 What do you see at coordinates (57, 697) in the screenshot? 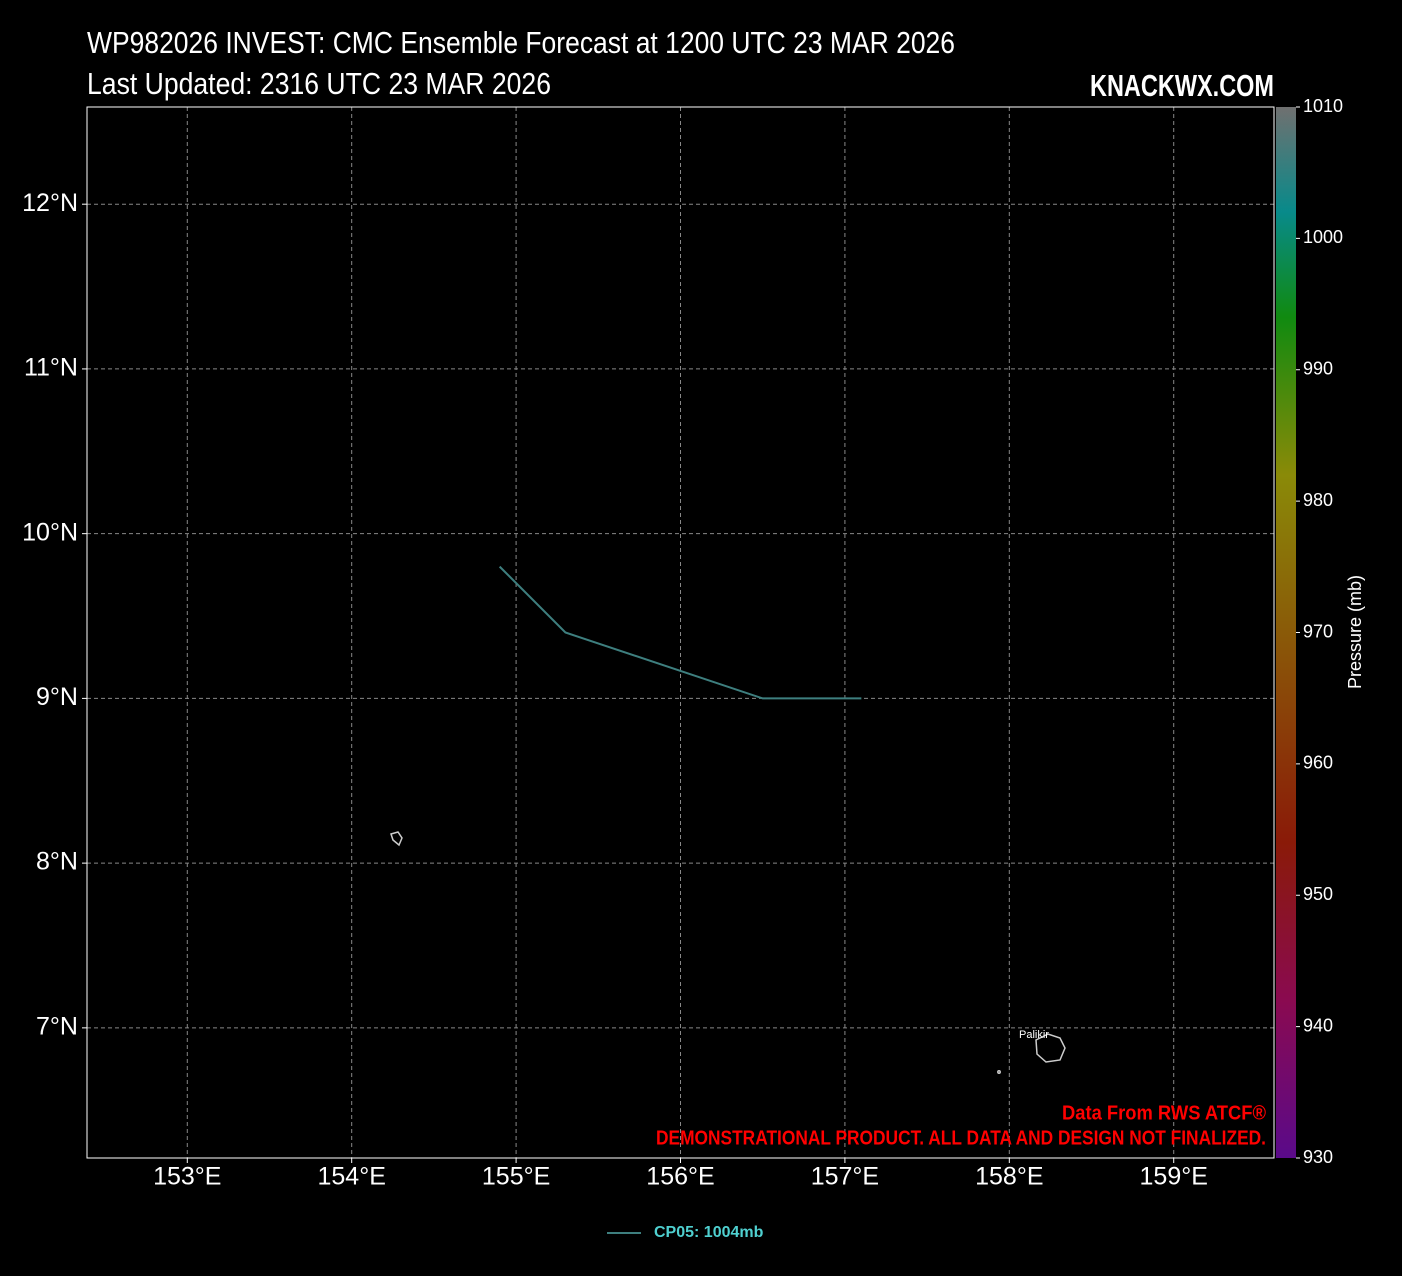
I see `y-tick-label: 9°N` at bounding box center [57, 697].